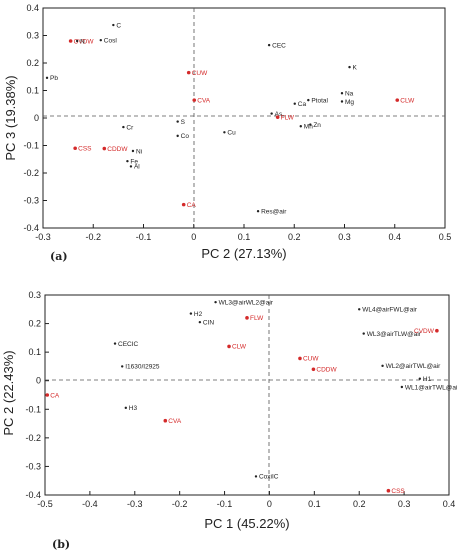 This screenshot has width=457, height=550. Describe the element at coordinates (404, 504) in the screenshot. I see `x-tick-label-b-8: 0.3` at that location.